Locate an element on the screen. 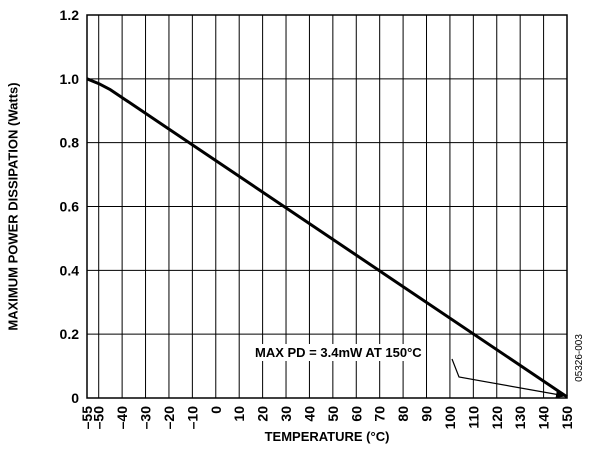 This screenshot has height=449, width=590. y-axis-title: MAXIMUM POWER DISSIPATION (Watts) is located at coordinates (12, 206).